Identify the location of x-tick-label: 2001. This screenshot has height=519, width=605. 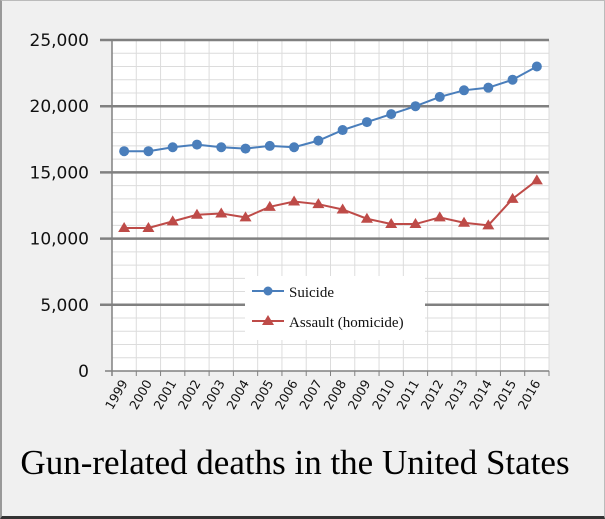
(164, 394).